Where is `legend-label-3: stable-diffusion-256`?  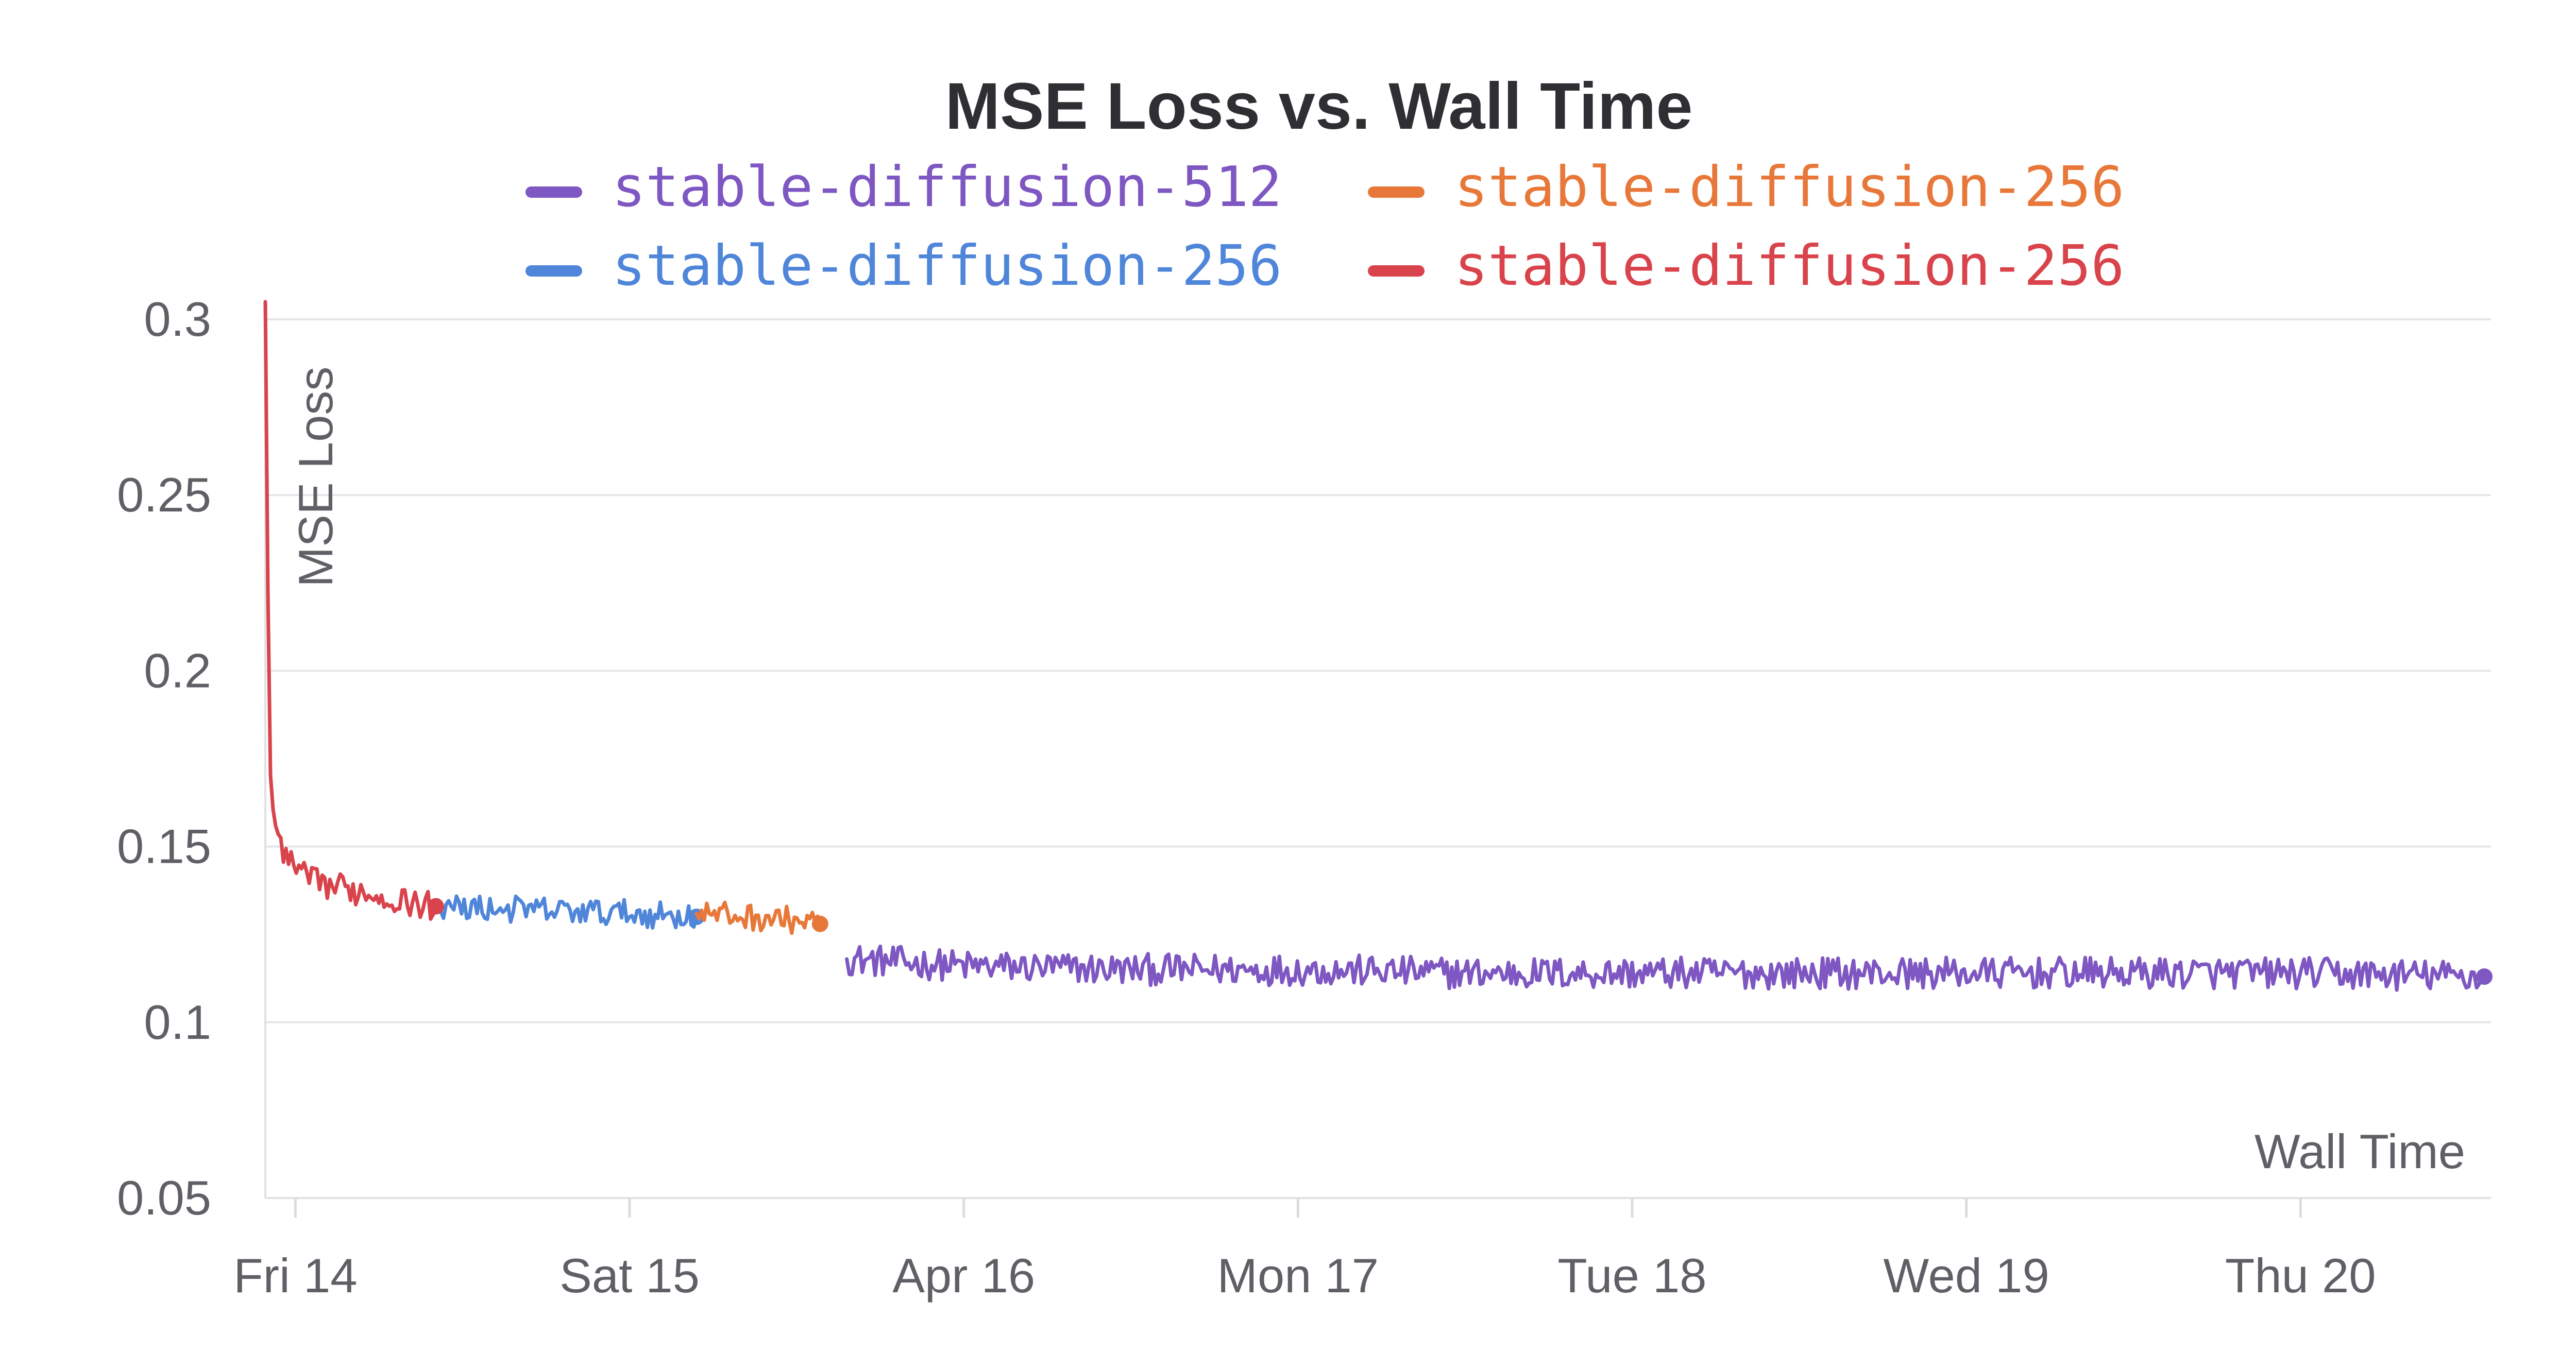 legend-label-3: stable-diffusion-256 is located at coordinates (1789, 266).